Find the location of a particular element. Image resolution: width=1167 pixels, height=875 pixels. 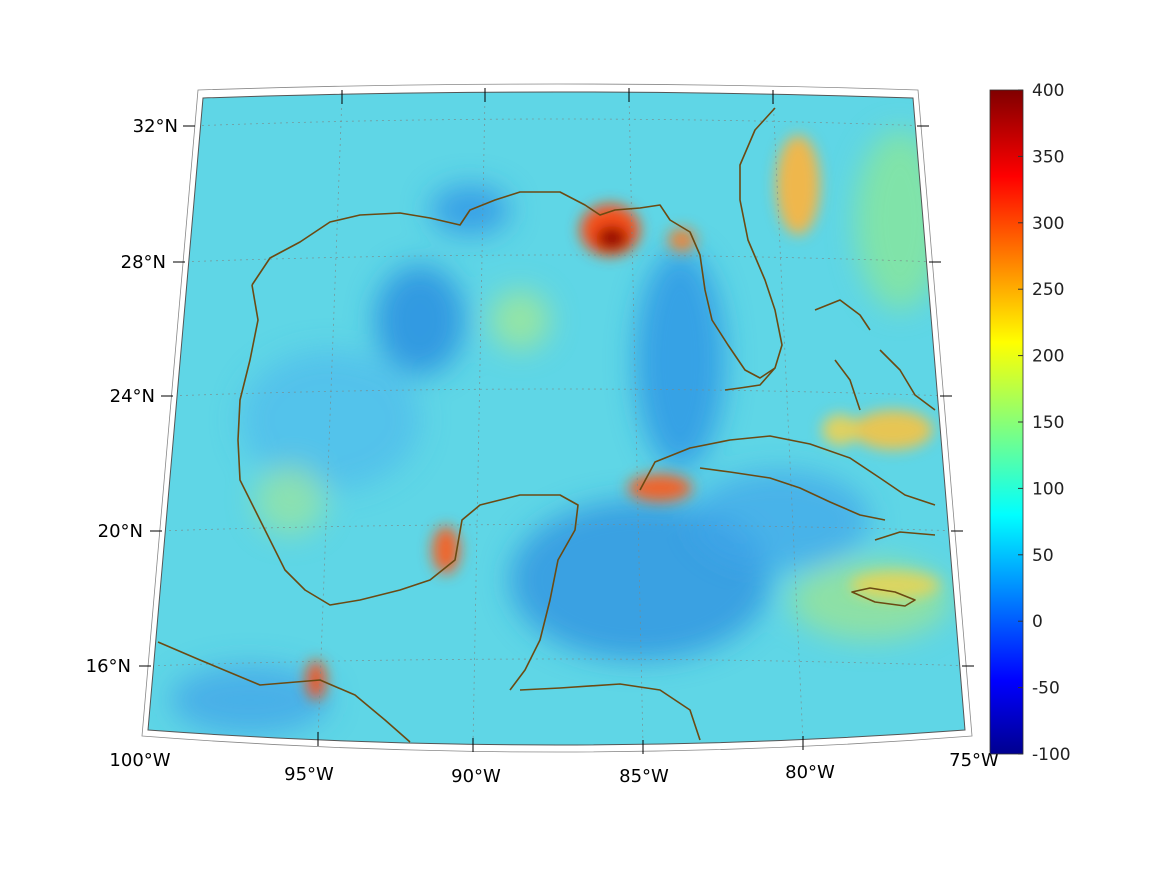

lon-label-100w: 100°W is located at coordinates (139, 760).